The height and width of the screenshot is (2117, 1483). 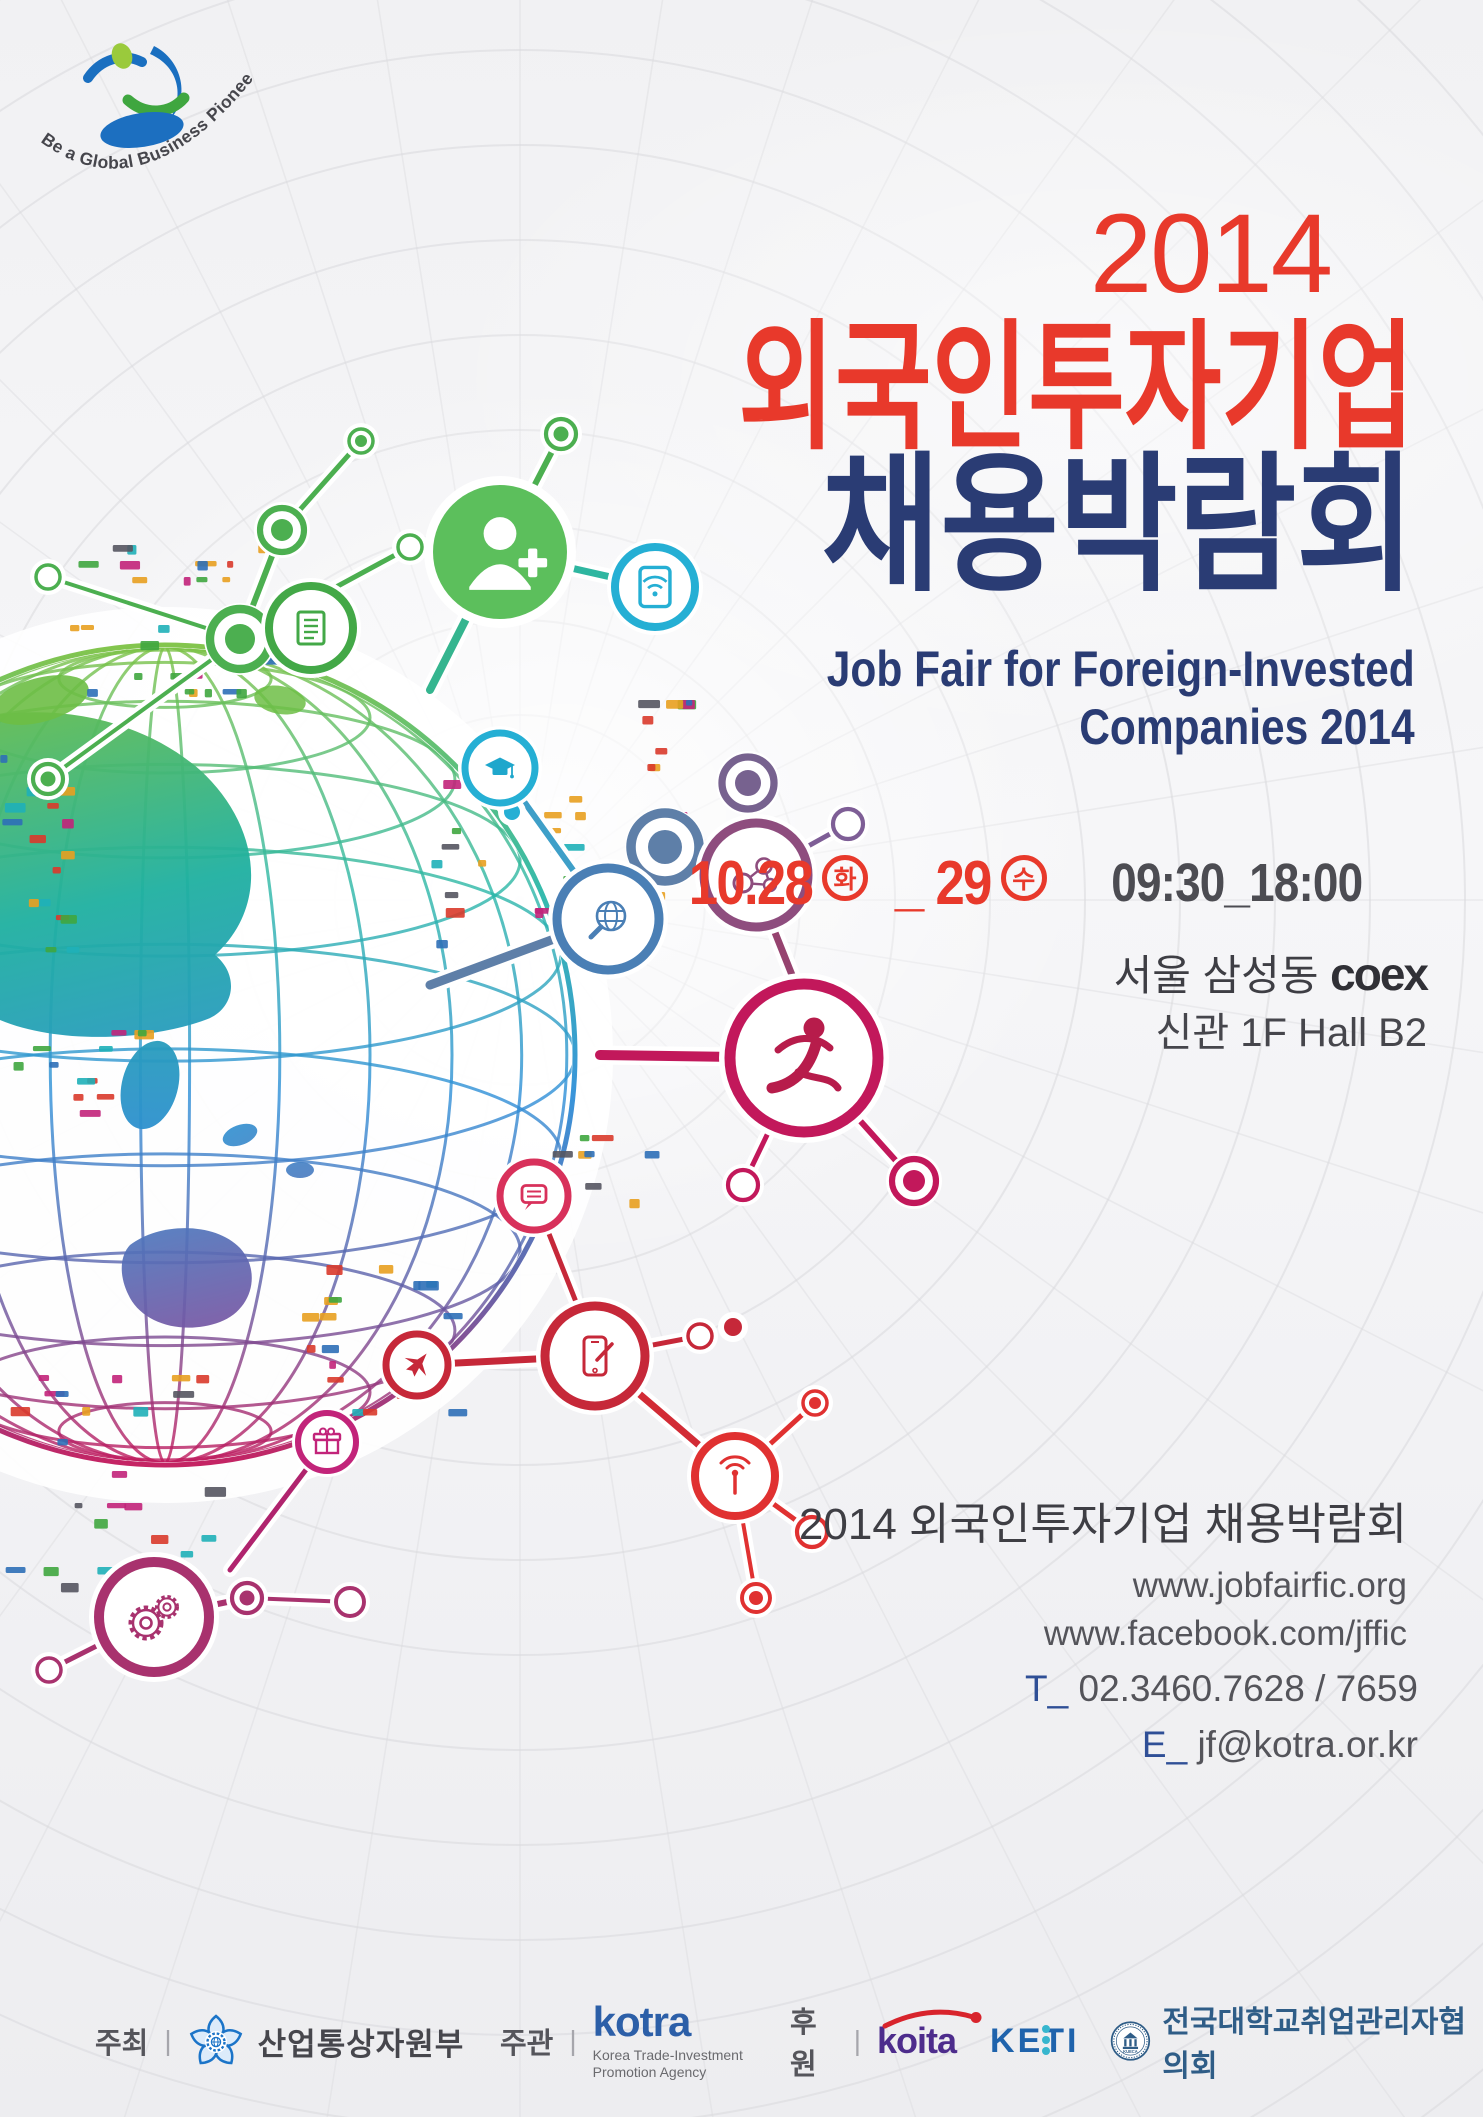 What do you see at coordinates (943, 883) in the screenshot?
I see `event-date-part2: _ 29` at bounding box center [943, 883].